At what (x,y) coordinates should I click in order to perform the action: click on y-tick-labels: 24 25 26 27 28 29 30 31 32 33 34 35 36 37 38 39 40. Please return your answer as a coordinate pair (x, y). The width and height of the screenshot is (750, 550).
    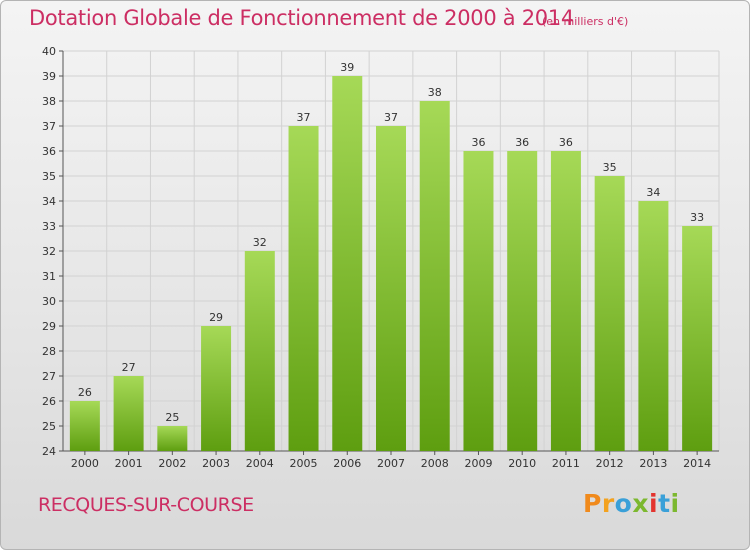
    Looking at the image, I should click on (49, 251).